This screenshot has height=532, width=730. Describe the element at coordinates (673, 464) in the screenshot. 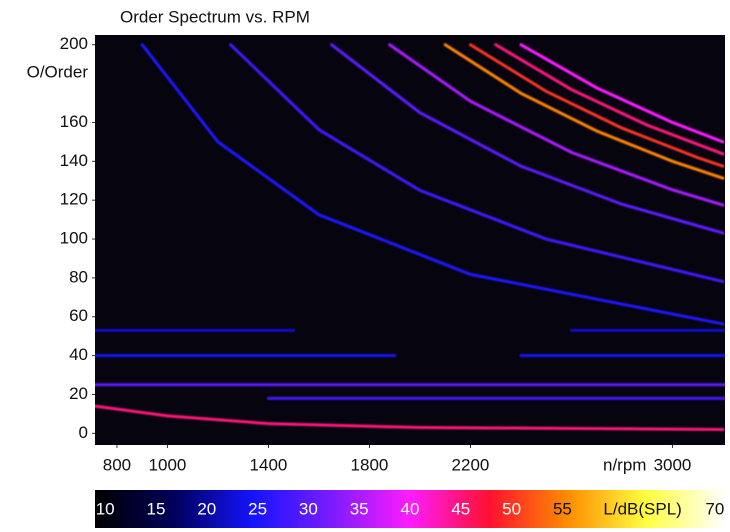

I see `x-tick-label: 3000` at that location.